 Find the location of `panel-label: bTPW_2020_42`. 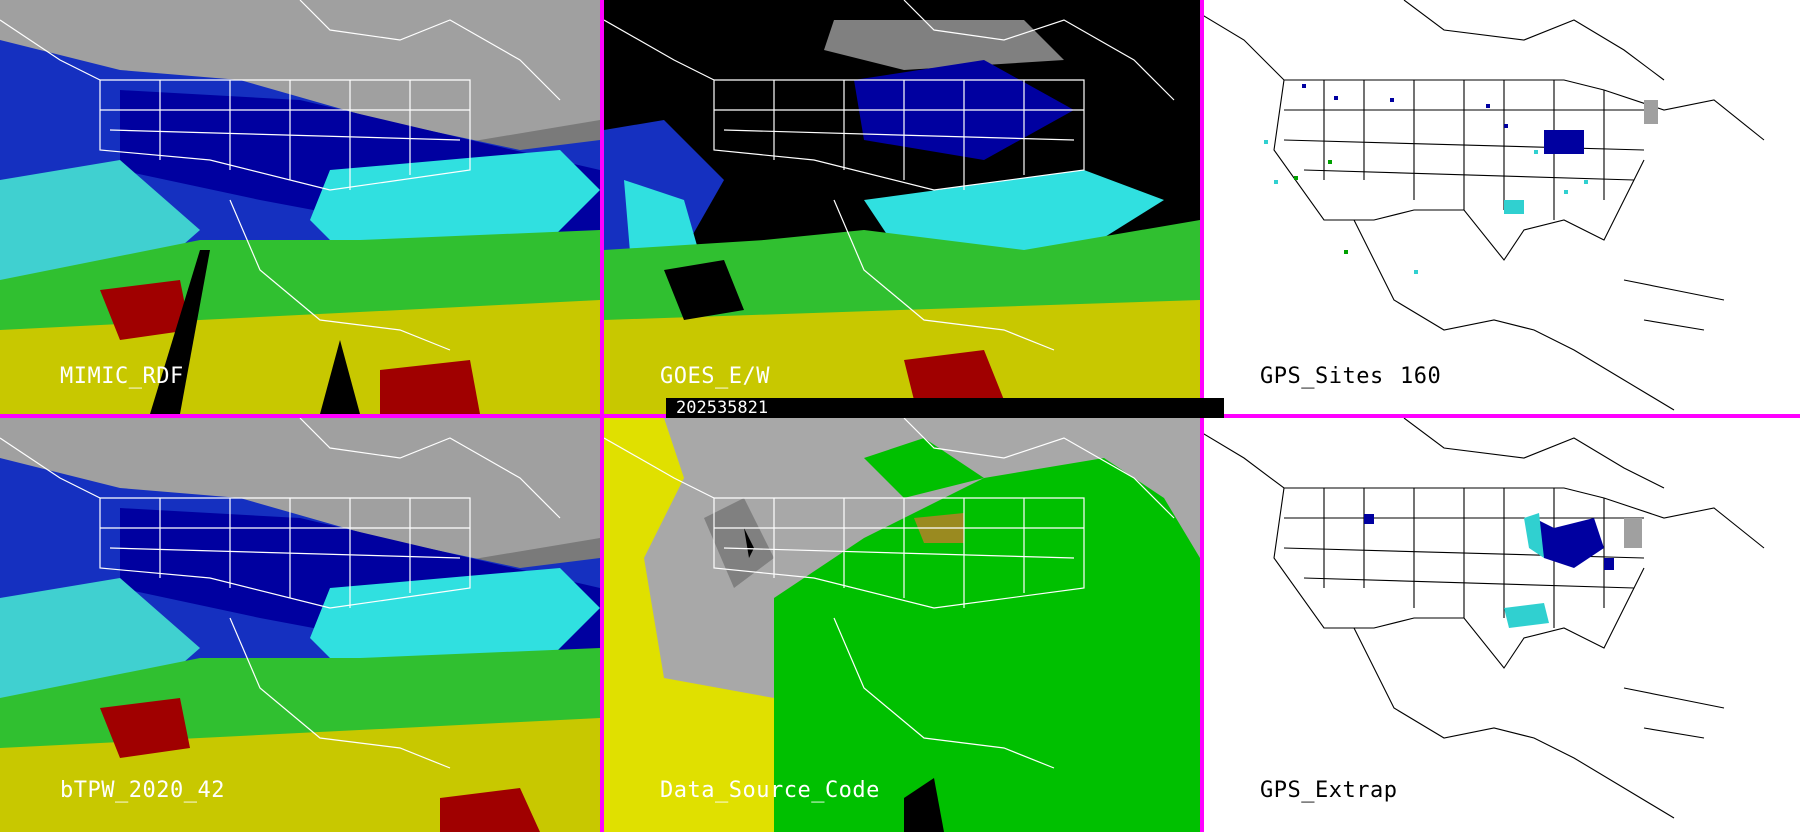

panel-label: bTPW_2020_42 is located at coordinates (142, 790).